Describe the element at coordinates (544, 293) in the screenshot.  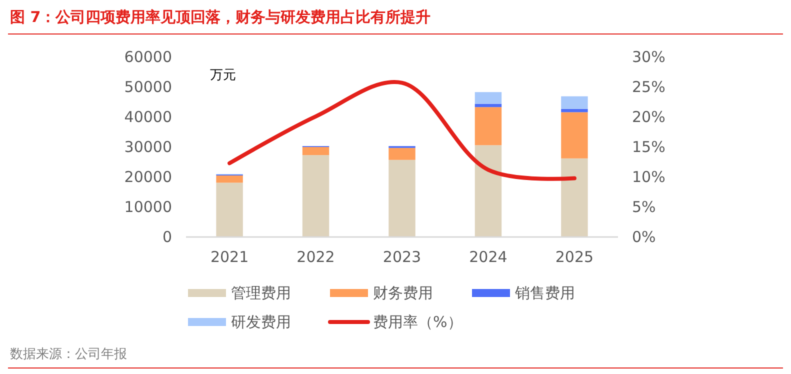
I see `legend-label: 销售费用` at that location.